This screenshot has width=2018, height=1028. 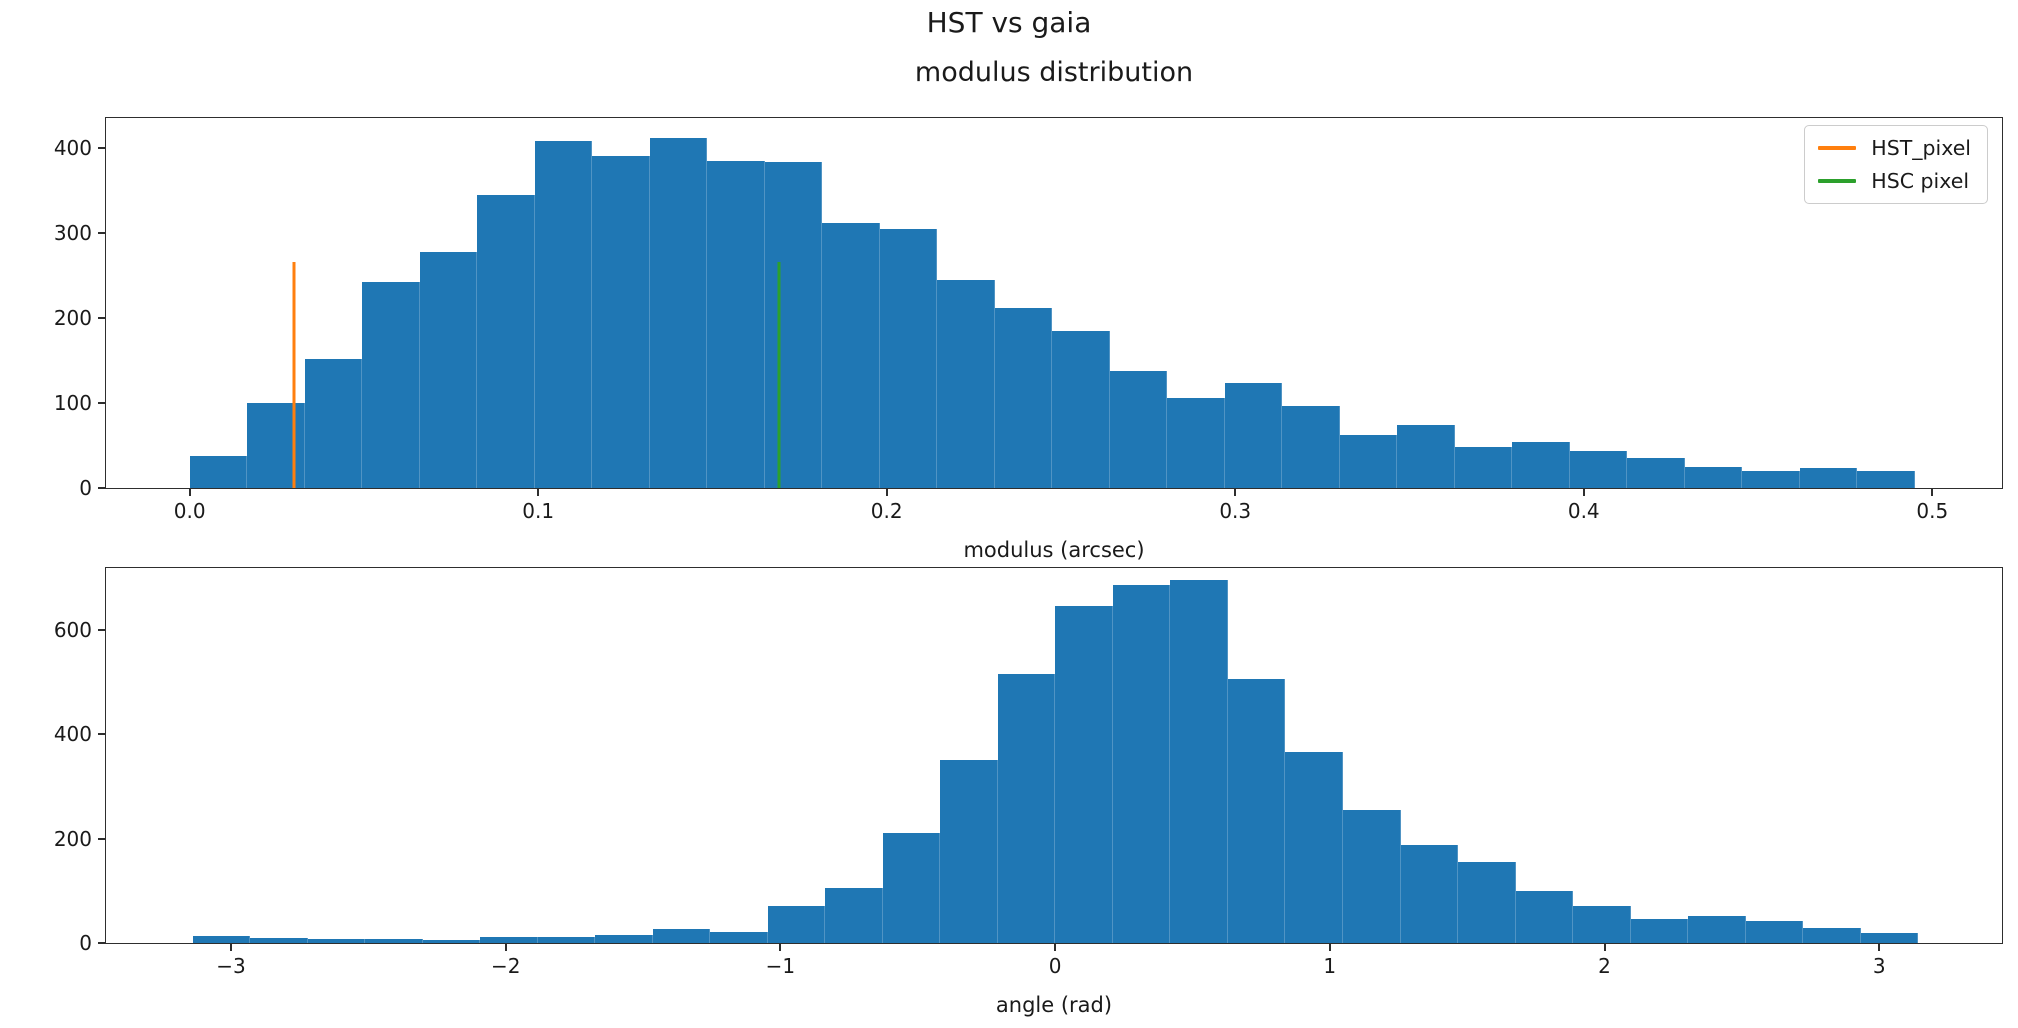 What do you see at coordinates (85, 943) in the screenshot?
I see `y-tick-label: 0` at bounding box center [85, 943].